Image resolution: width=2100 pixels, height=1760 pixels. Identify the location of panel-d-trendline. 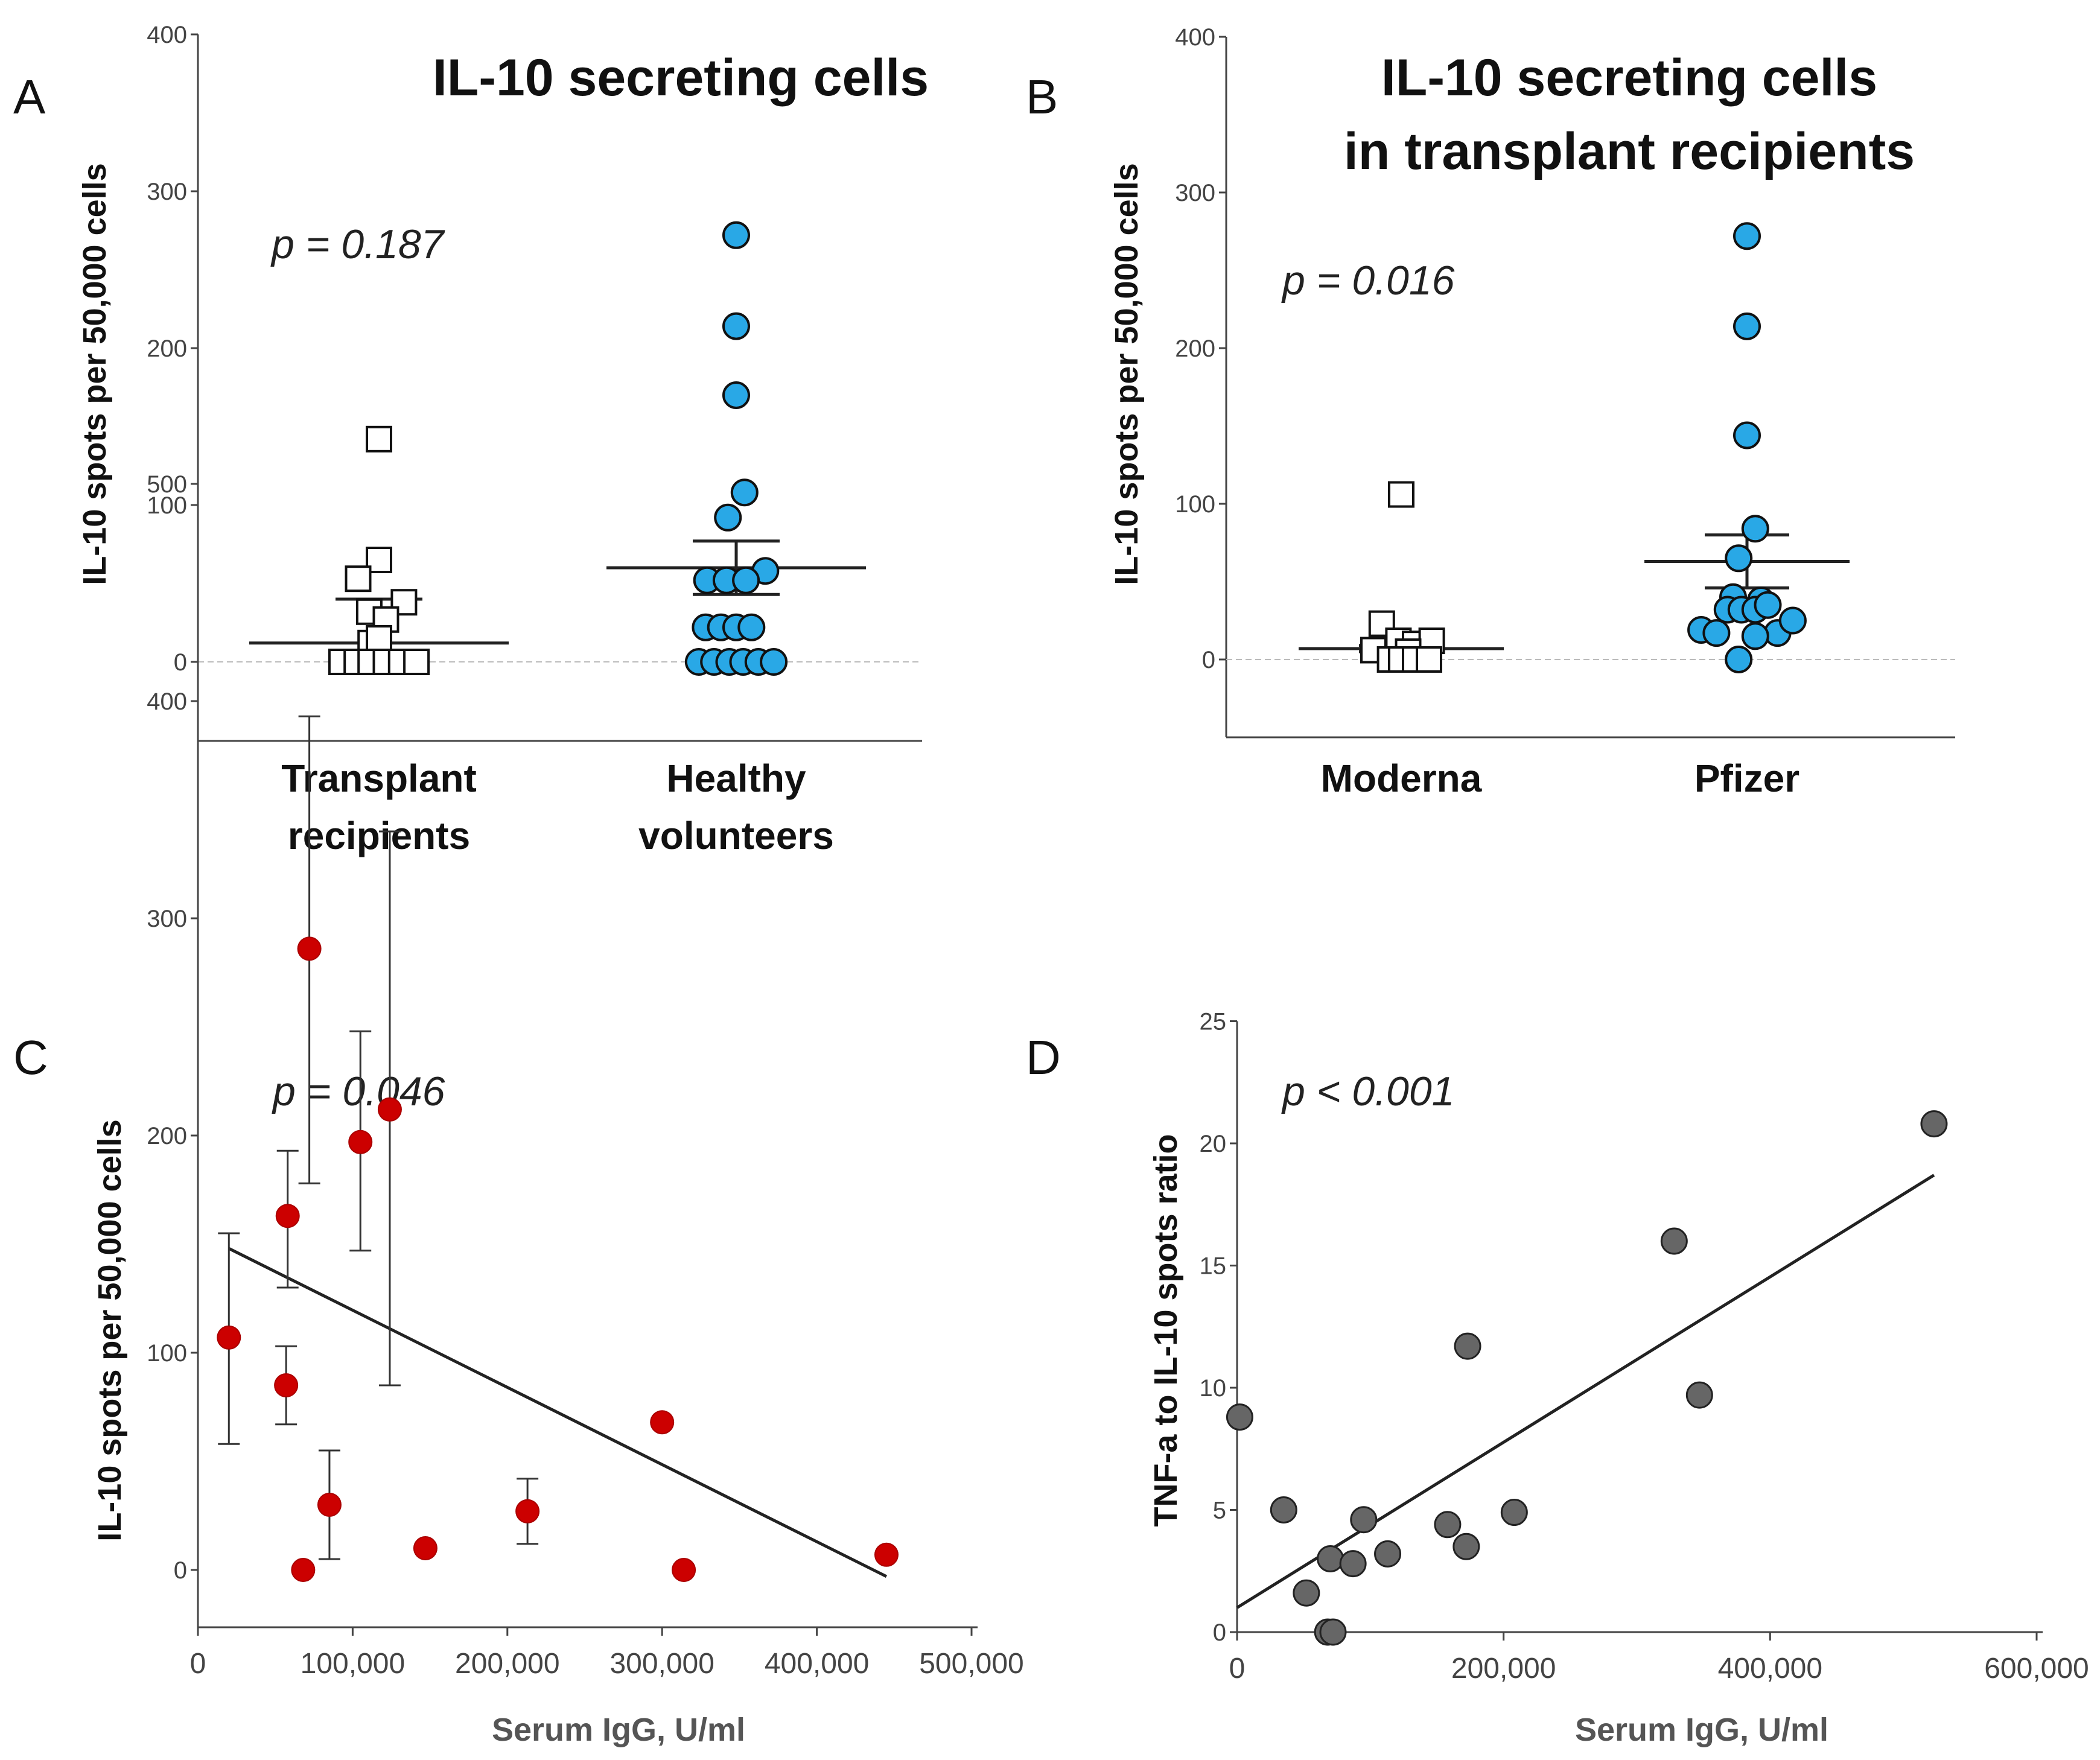
(1585, 1391).